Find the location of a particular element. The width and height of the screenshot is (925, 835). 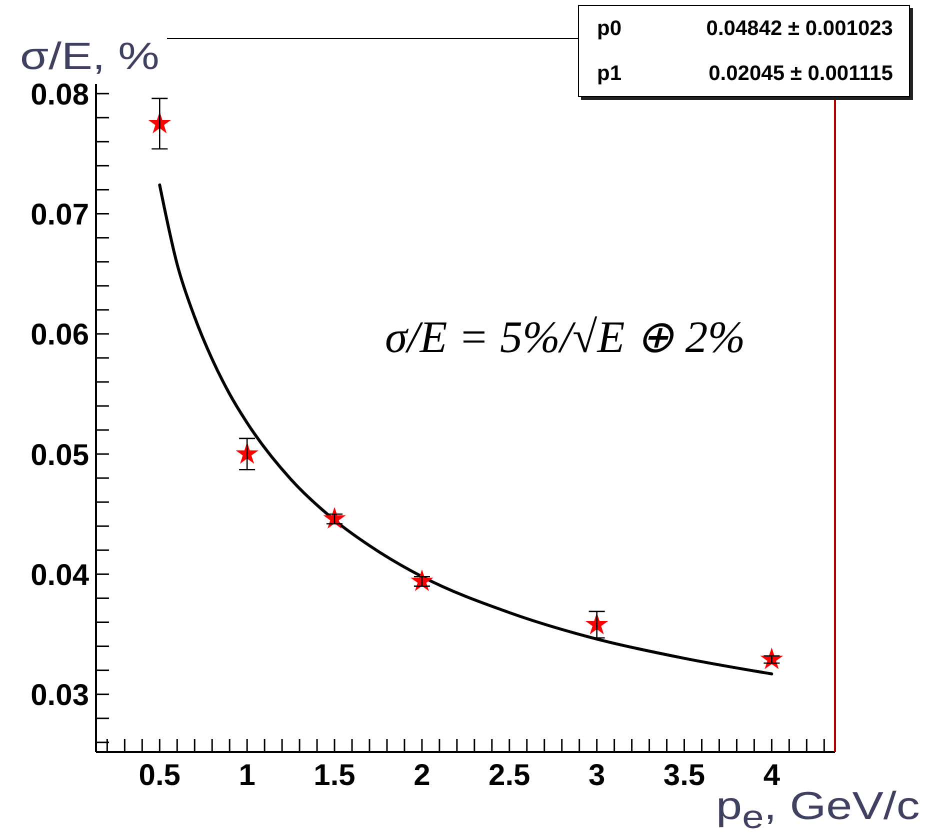

y-axis-title: σ/E, % is located at coordinates (90, 57).